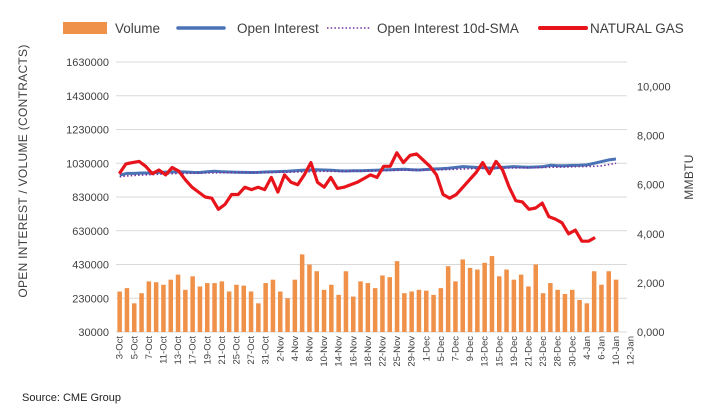 The height and width of the screenshot is (420, 714). I want to click on x-tick-label: 2-Nov, so click(280, 349).